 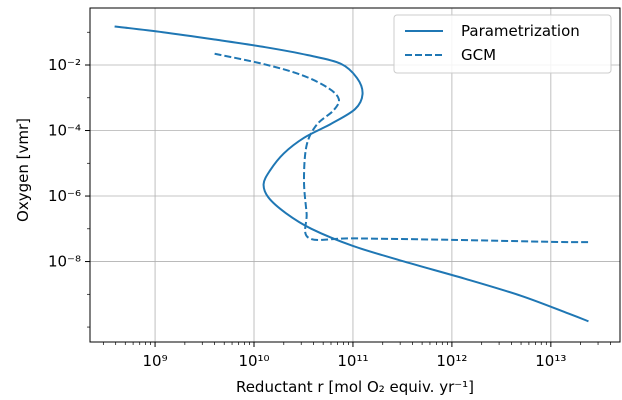 What do you see at coordinates (451, 361) in the screenshot?
I see `x-tick-label: 10¹²` at bounding box center [451, 361].